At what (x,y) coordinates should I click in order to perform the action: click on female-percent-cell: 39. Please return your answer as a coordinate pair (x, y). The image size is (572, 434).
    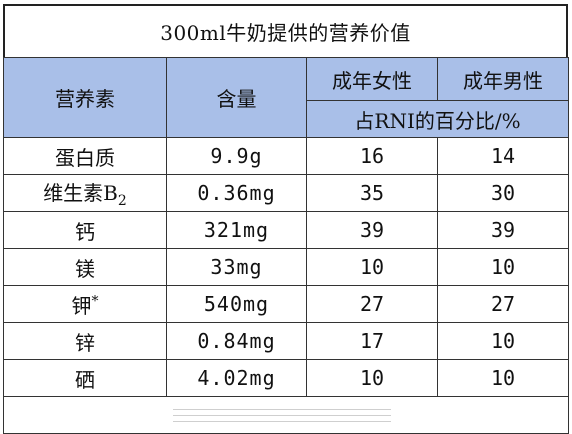
    Looking at the image, I should click on (372, 230).